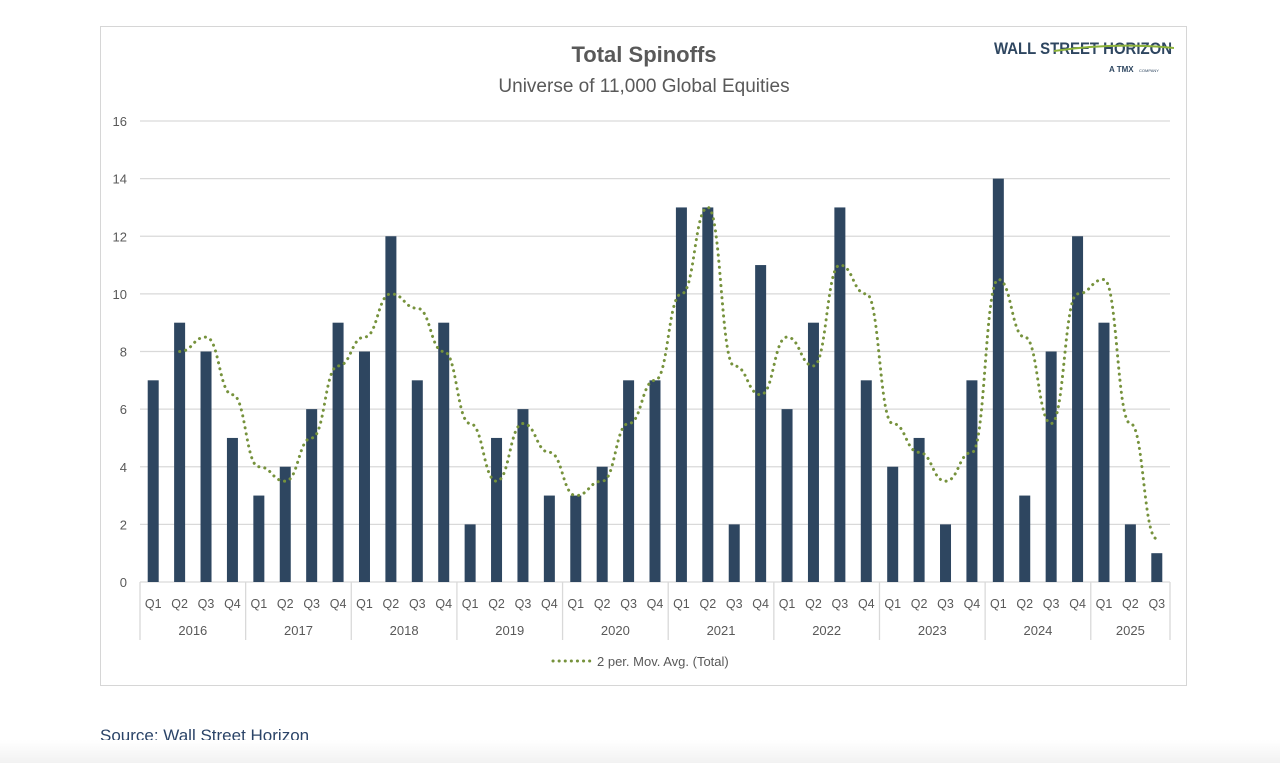 This screenshot has width=1280, height=763. What do you see at coordinates (120, 121) in the screenshot?
I see `y-tick-label: 16` at bounding box center [120, 121].